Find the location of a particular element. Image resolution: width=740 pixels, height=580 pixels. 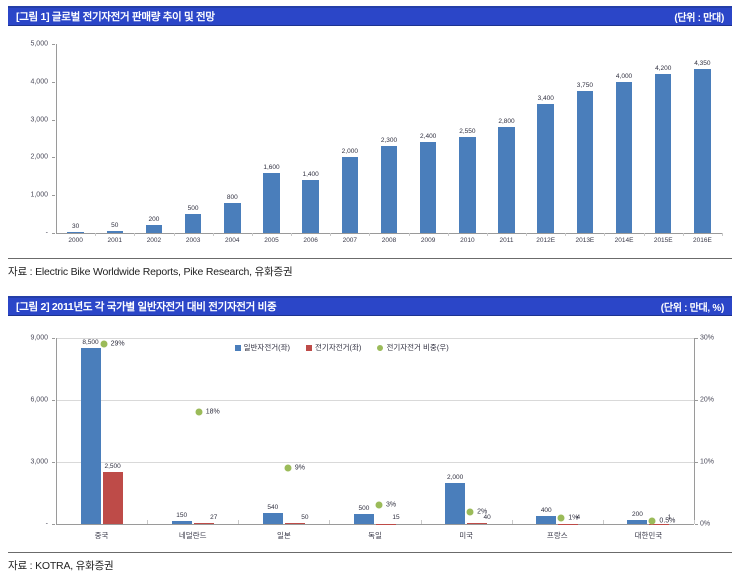

x-axis-tick-label: 2003 is located at coordinates (193, 240).